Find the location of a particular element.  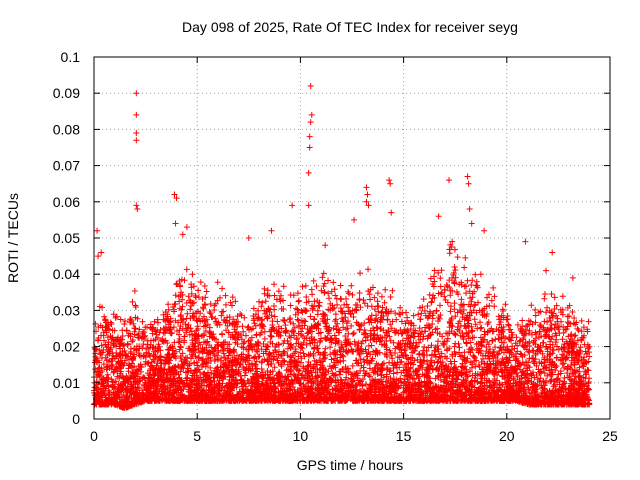

x-axis-label: GPS time / hours is located at coordinates (350, 465).